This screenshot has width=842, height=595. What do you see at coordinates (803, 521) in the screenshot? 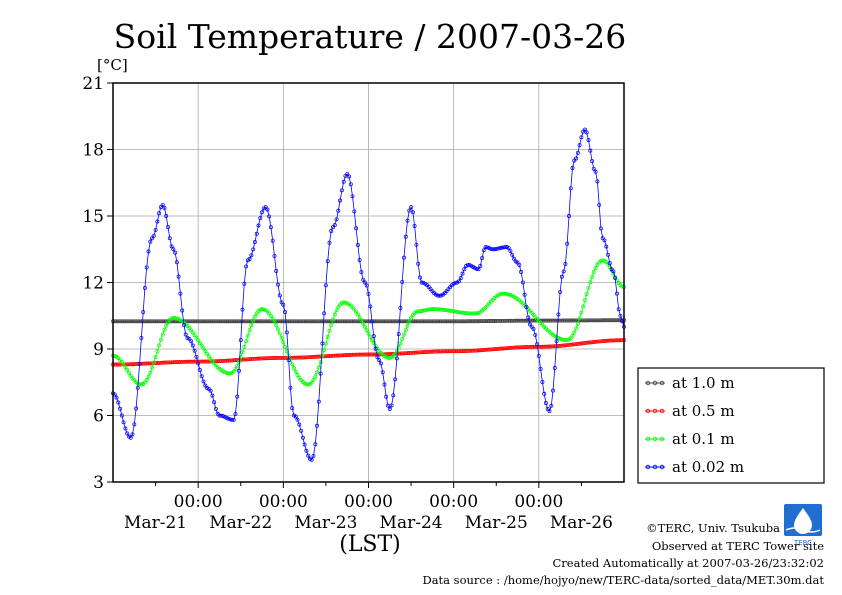
I see `water-drop-icon` at bounding box center [803, 521].